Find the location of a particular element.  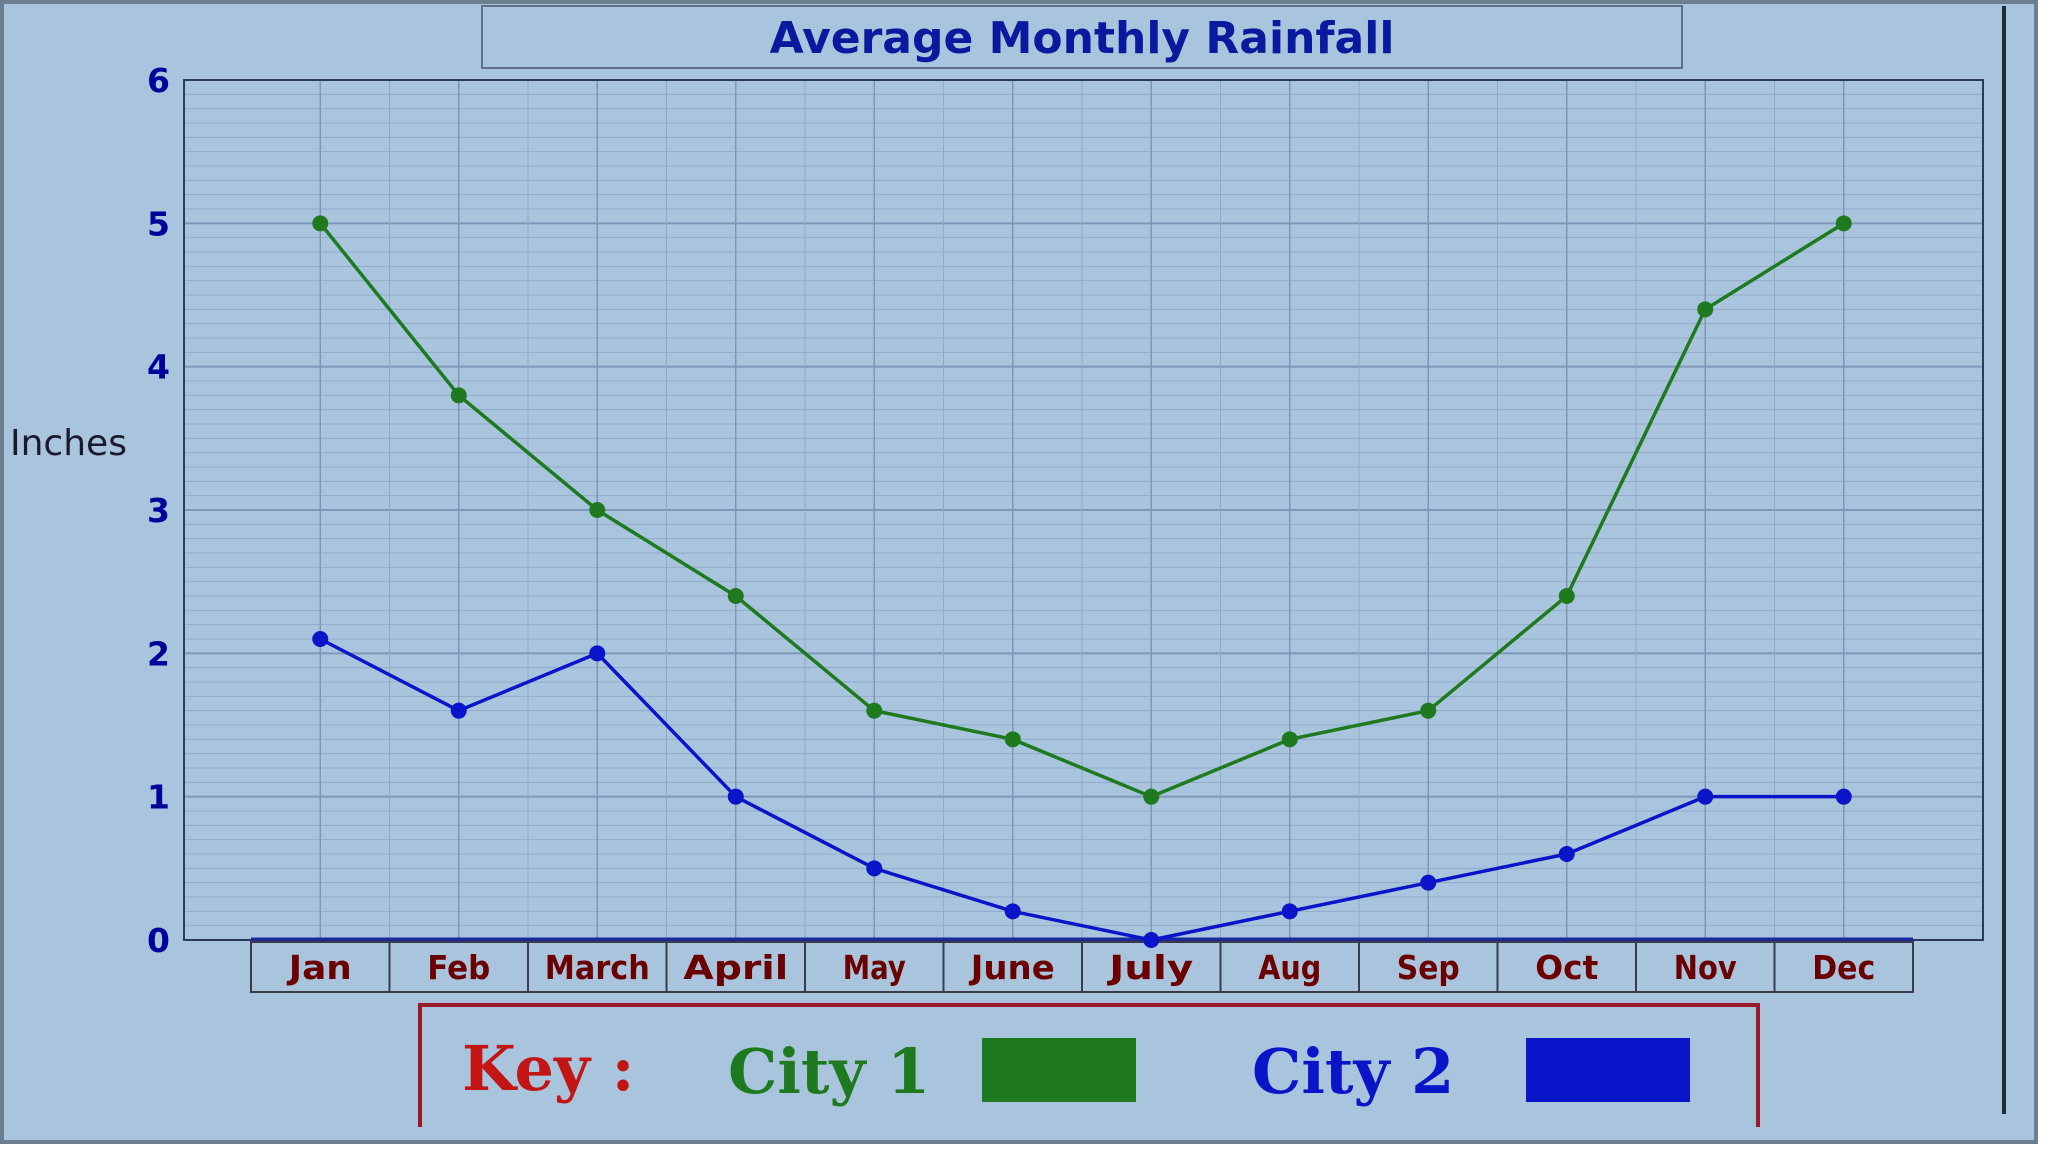

y-tick-label: 5 is located at coordinates (158, 223).